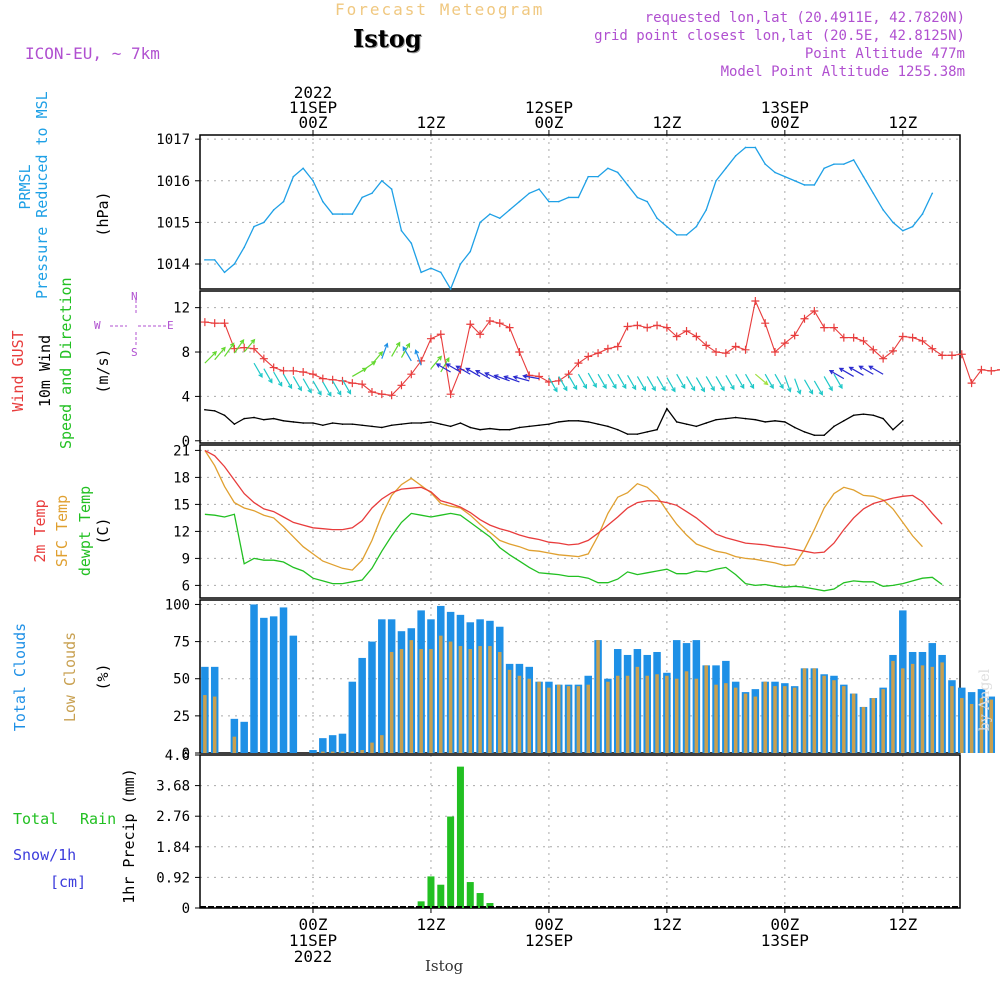  Describe the element at coordinates (580, 521) in the screenshot. I see `panel-frame` at that location.